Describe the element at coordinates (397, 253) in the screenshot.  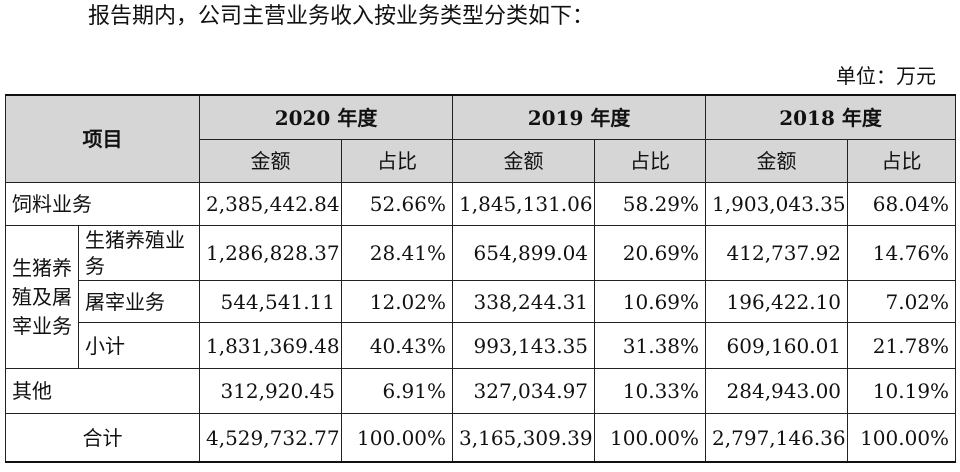
I see `ratio-cell: 28.41%` at that location.